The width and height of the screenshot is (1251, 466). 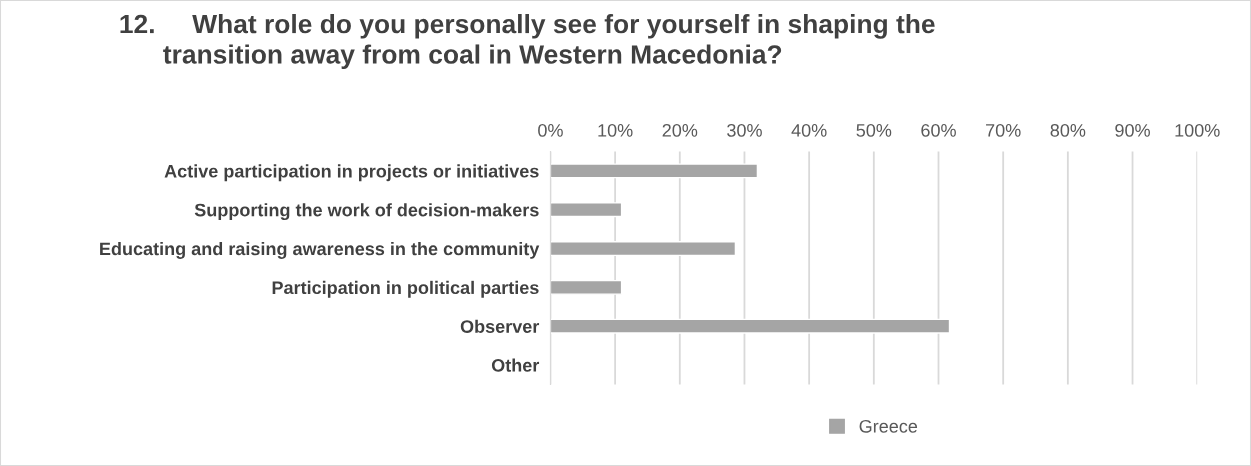 What do you see at coordinates (809, 130) in the screenshot?
I see `x-tick-label: 40%` at bounding box center [809, 130].